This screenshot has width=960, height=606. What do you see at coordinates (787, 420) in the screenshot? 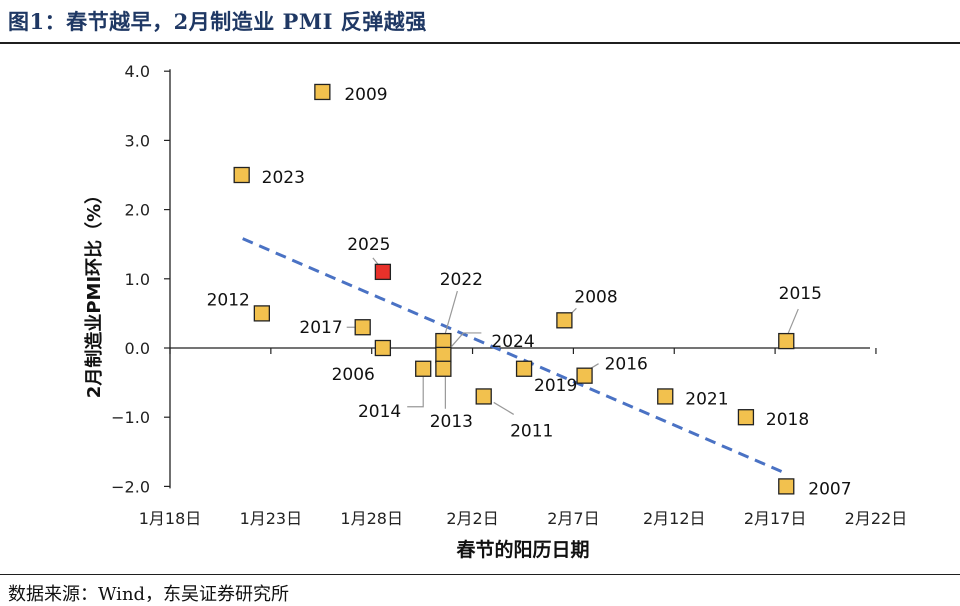
I see `point-label-2018: 2018` at bounding box center [787, 420].